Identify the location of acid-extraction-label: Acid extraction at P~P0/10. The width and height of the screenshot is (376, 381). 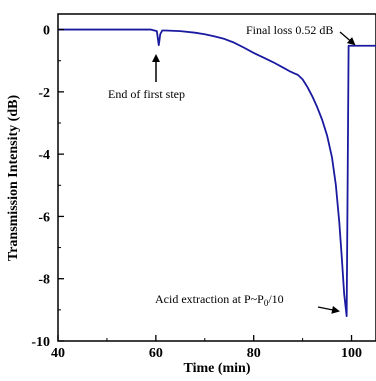
(219, 300).